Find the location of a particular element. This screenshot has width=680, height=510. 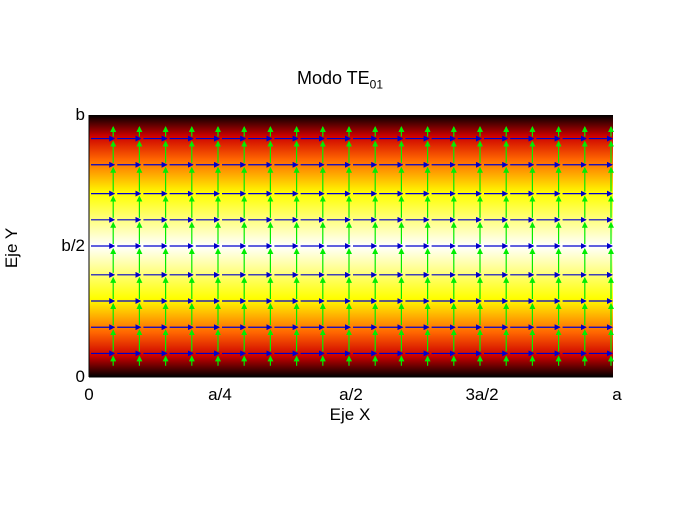

y-tick-label: b/2 is located at coordinates (73, 245).